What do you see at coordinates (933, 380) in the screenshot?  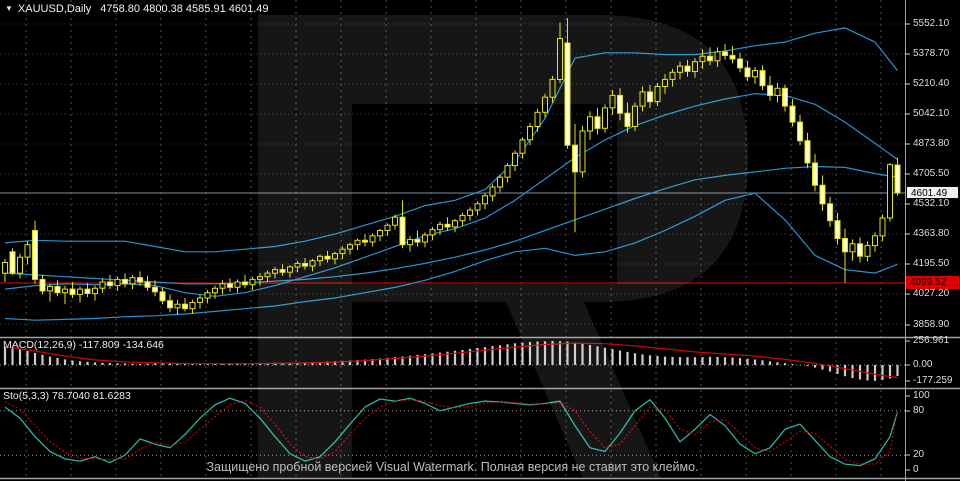 I see `macd-axis-label: -177.259` at bounding box center [933, 380].